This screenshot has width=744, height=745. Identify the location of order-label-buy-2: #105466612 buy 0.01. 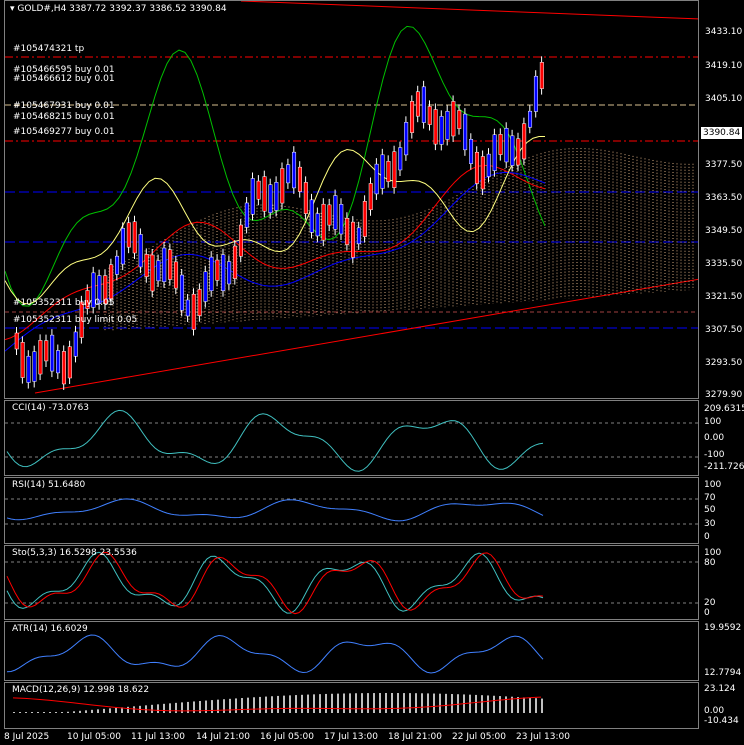
(64, 79).